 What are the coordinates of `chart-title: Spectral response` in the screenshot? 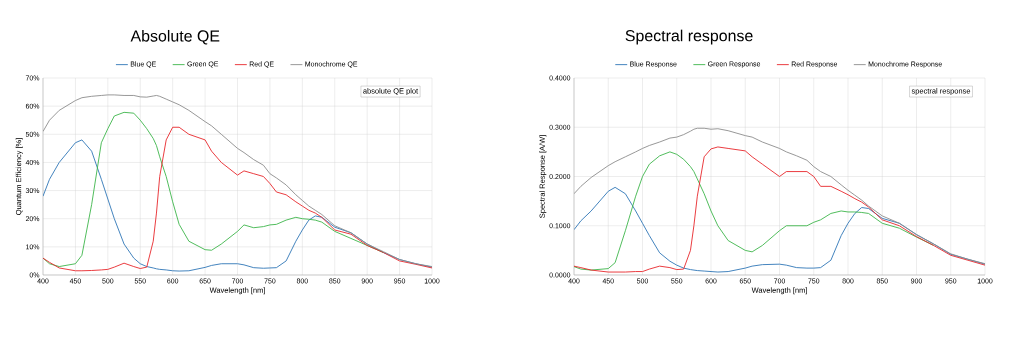 It's located at (689, 37).